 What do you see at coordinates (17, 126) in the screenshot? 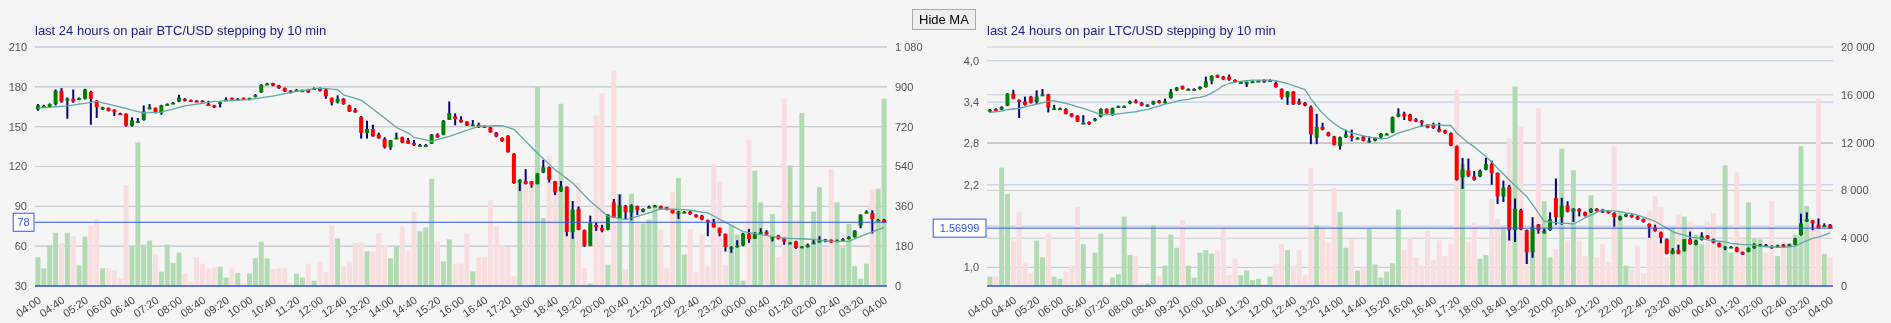
I see `y-tick-label: 150` at bounding box center [17, 126].